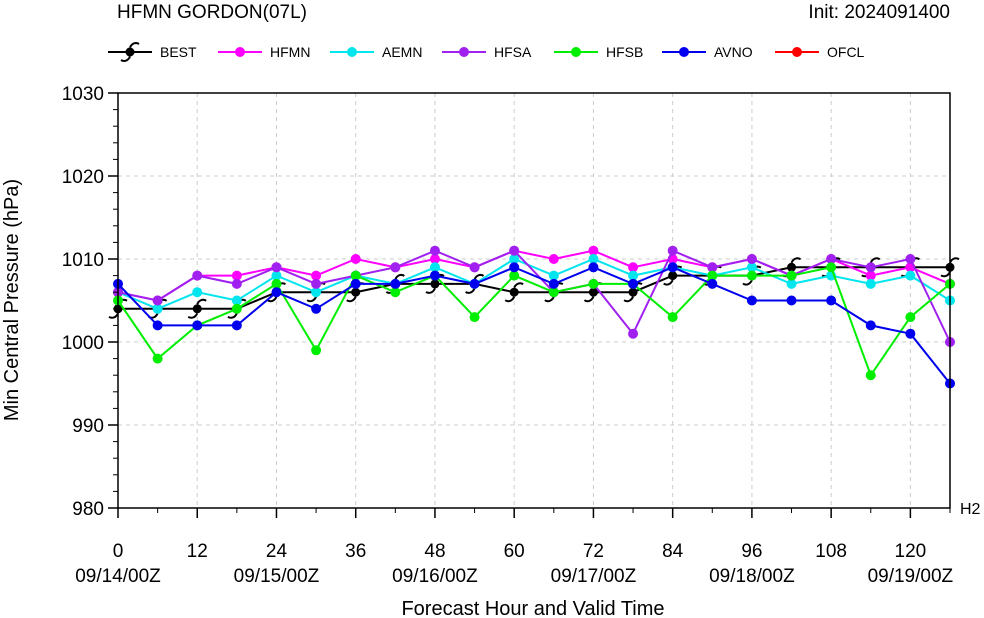 The image size is (984, 618). What do you see at coordinates (673, 551) in the screenshot?
I see `x-tick-label: 84` at bounding box center [673, 551].